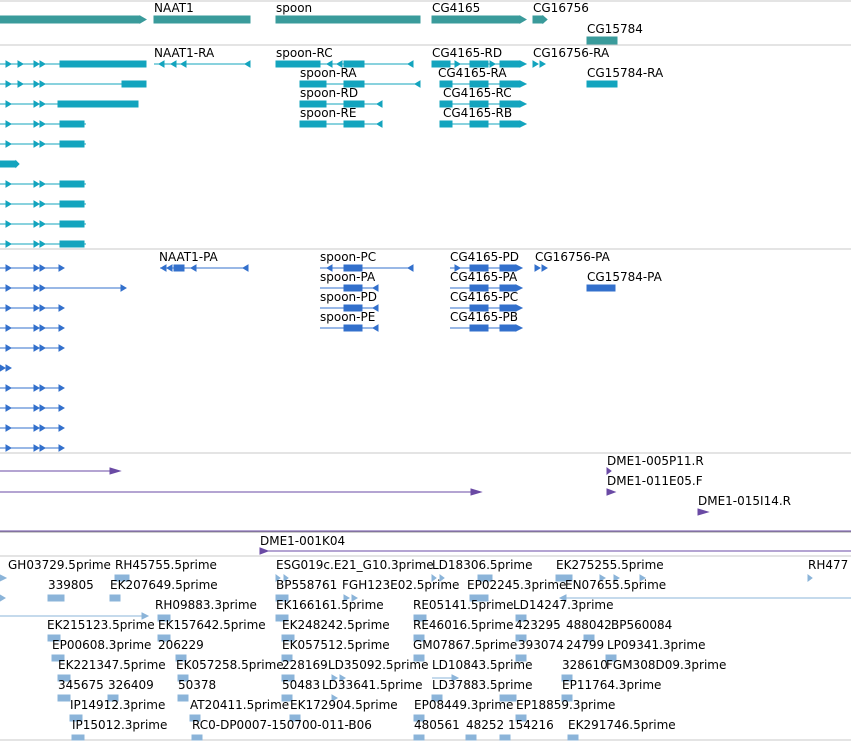  Describe the element at coordinates (336, 625) in the screenshot. I see `est-label: EK248242.5prime` at that location.